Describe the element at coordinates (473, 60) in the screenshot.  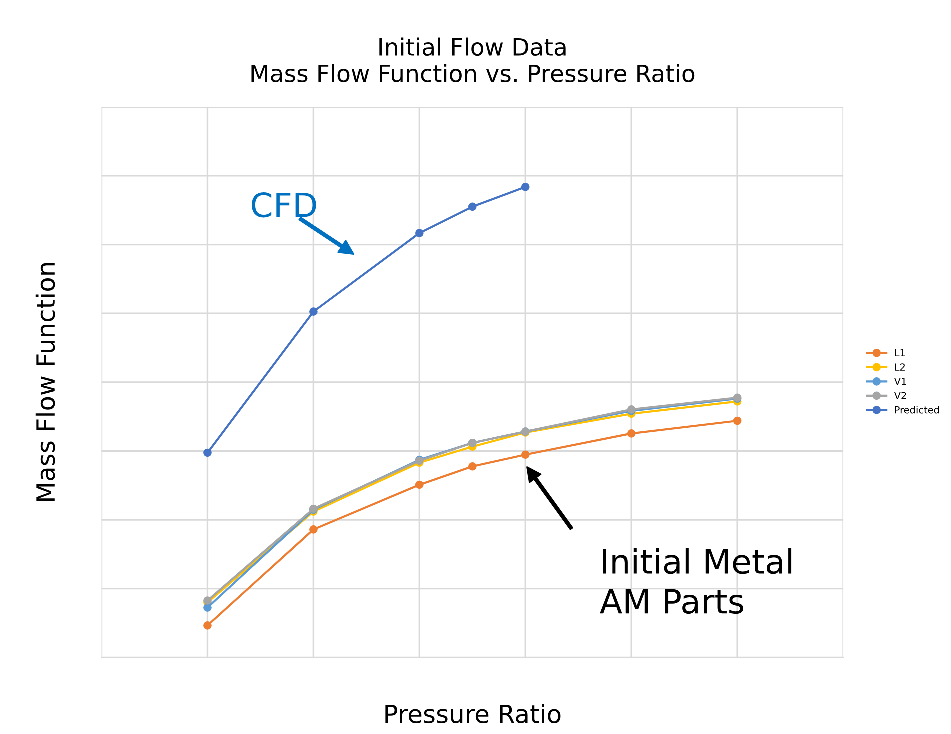
I see `chart-title: Initial Flow Data Mass Flow Function vs. Pressure Ratio` at that location.